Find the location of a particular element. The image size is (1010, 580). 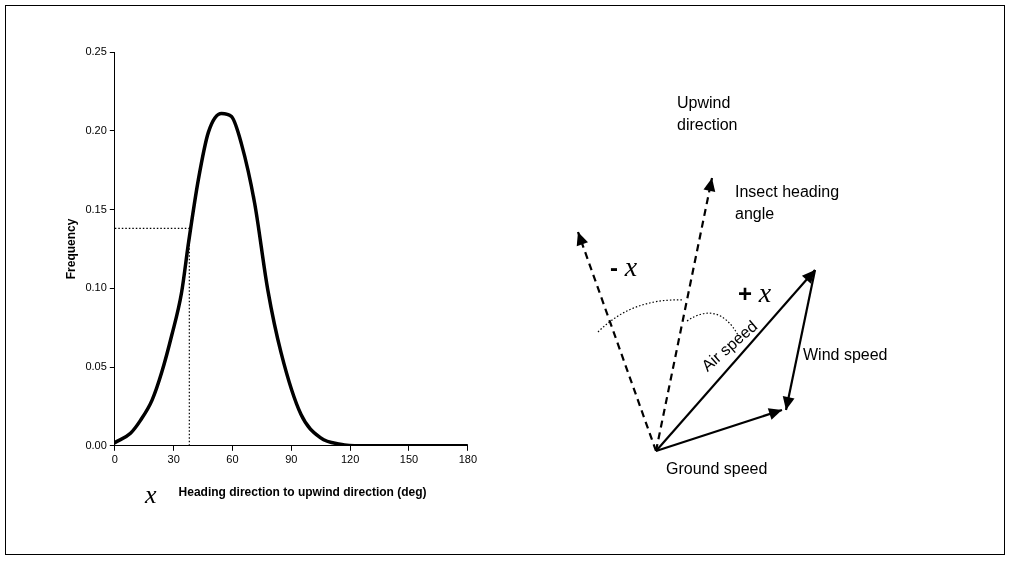

text: Wind speed is located at coordinates (845, 354).